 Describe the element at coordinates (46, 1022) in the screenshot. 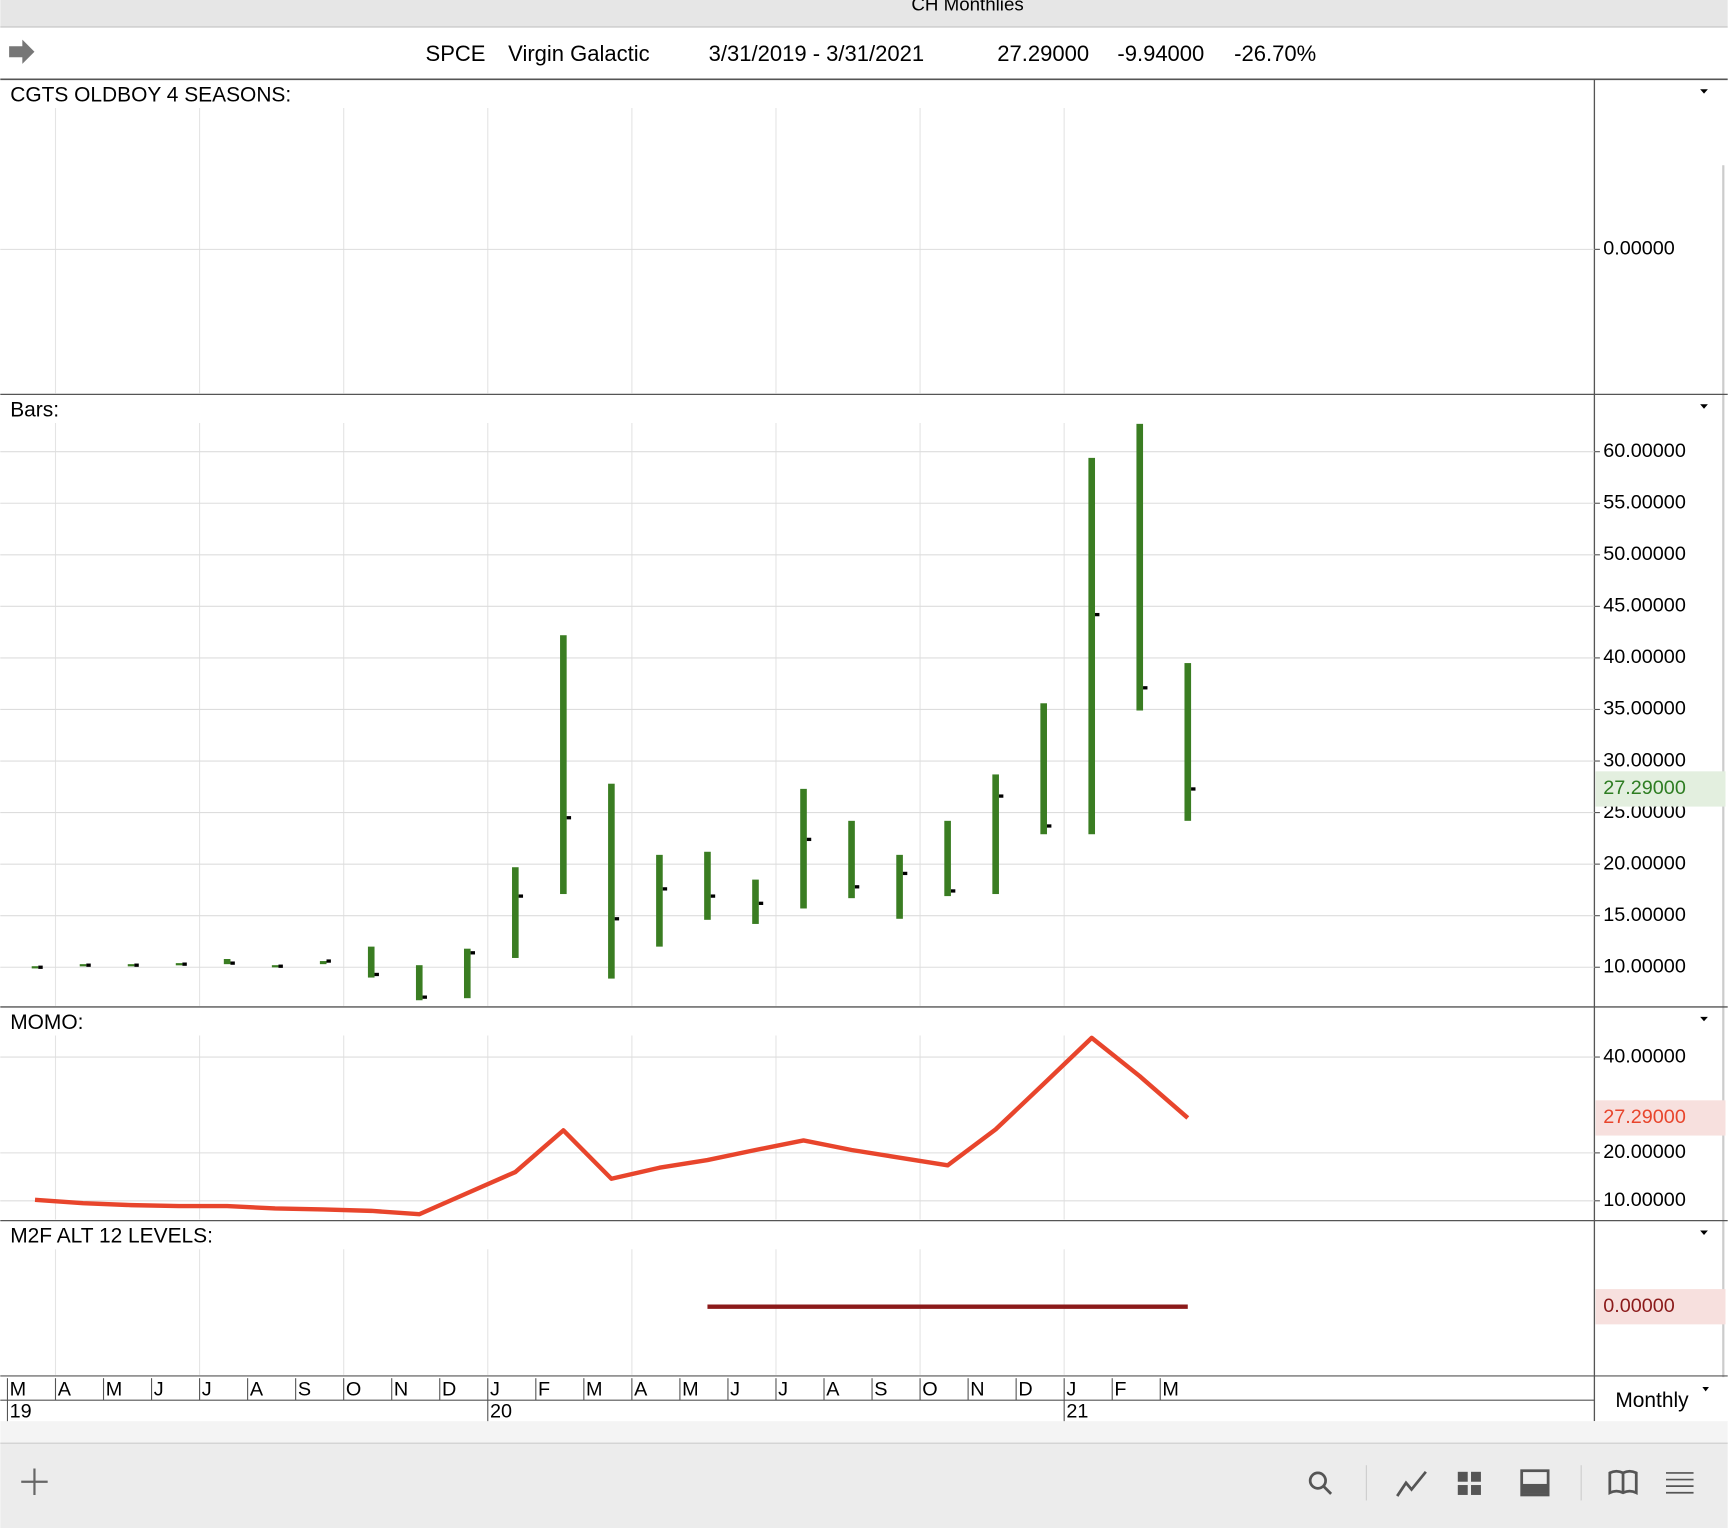

I see `panel-title: MOMO:` at that location.